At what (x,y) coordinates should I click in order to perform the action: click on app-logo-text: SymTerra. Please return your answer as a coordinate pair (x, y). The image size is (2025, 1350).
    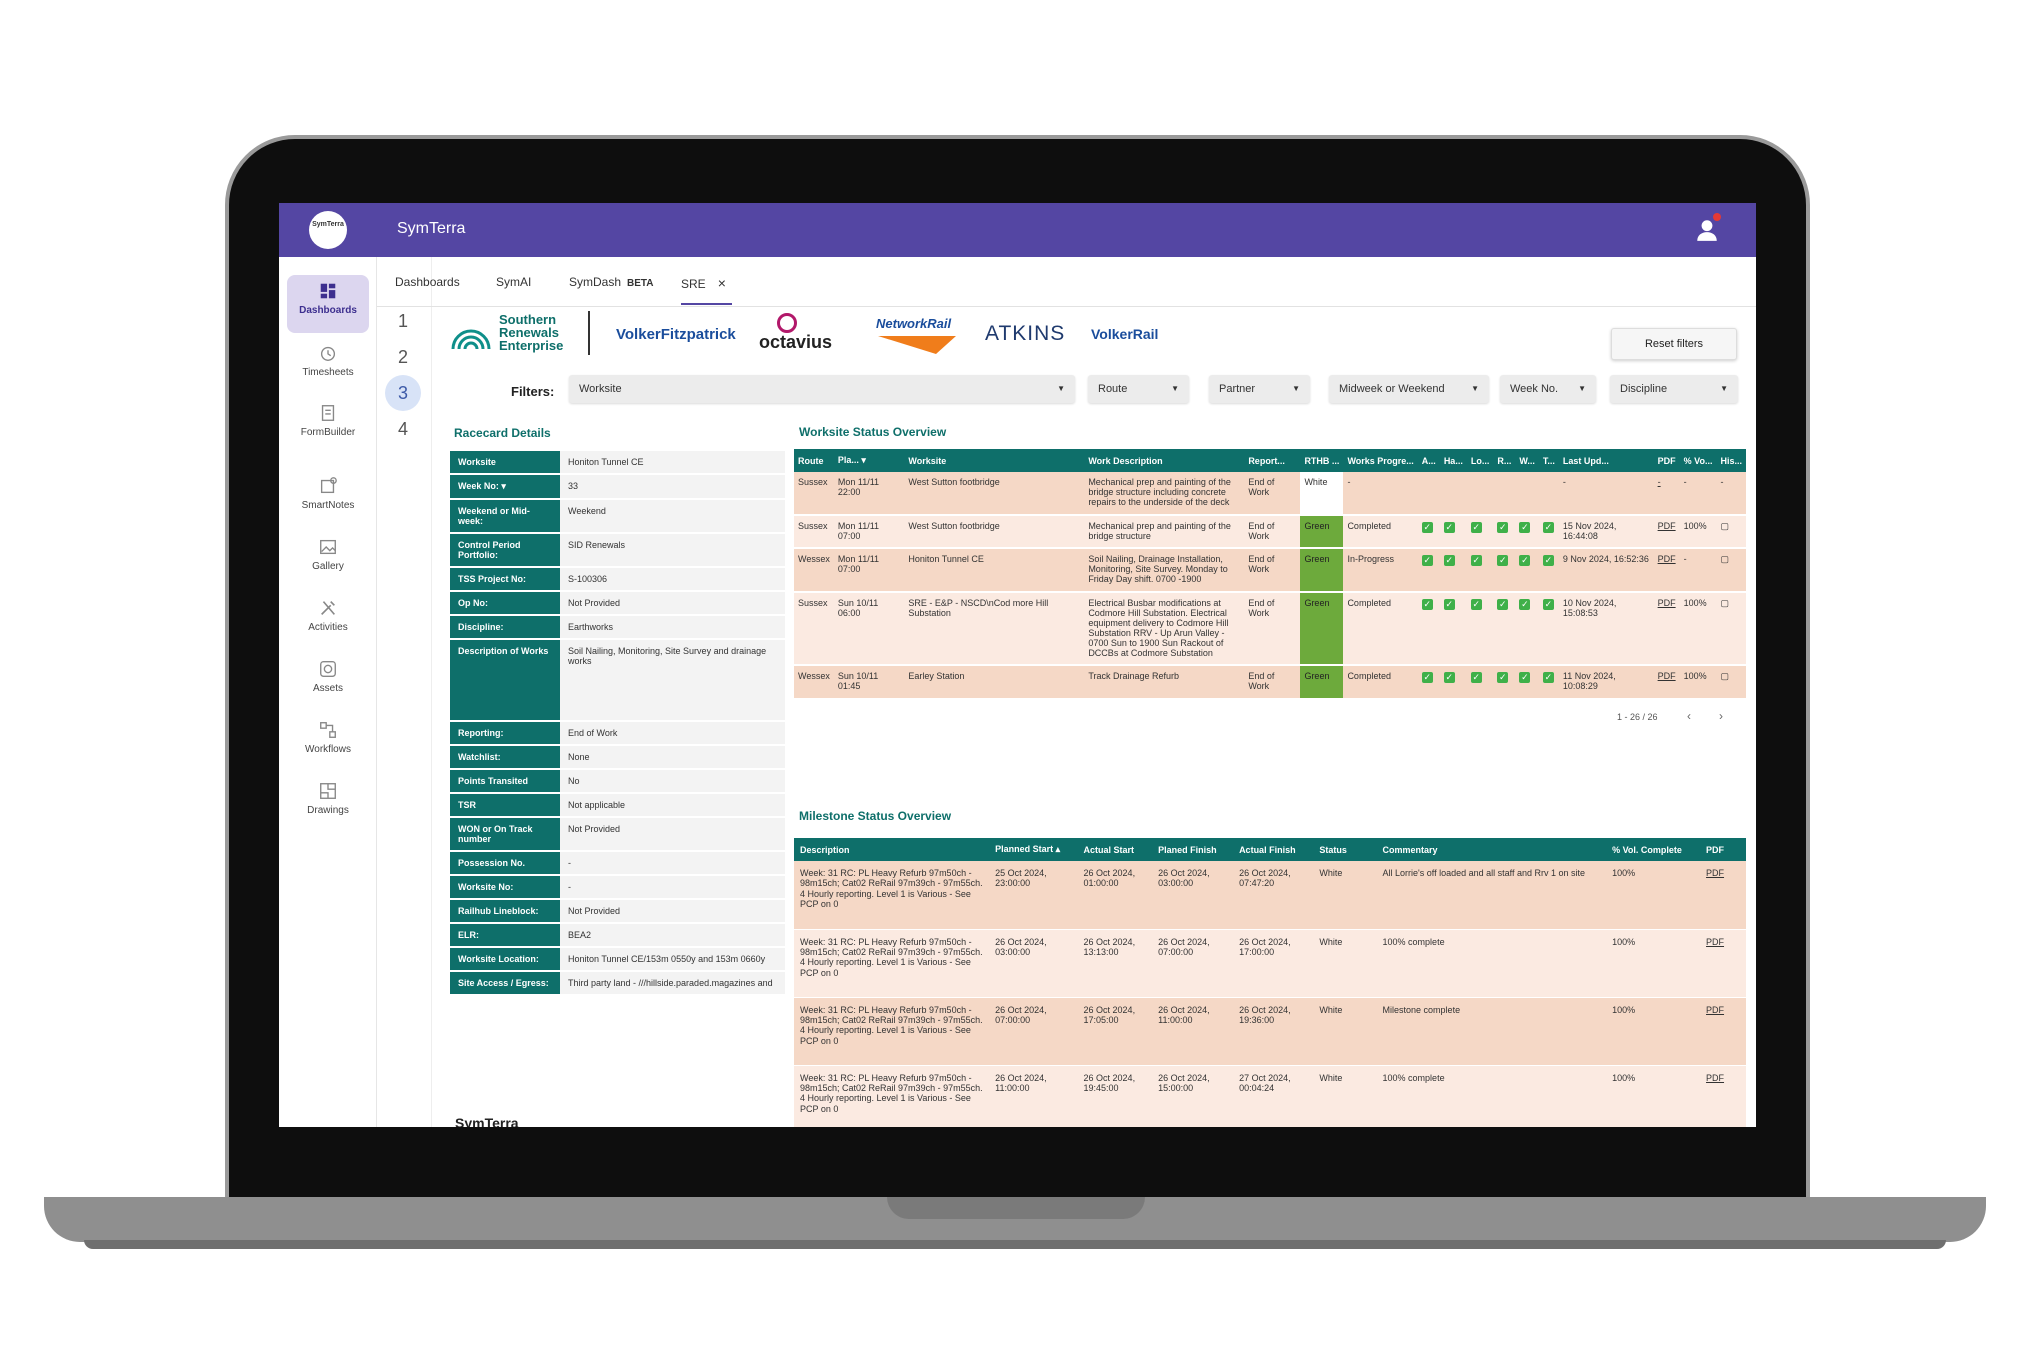
    Looking at the image, I should click on (328, 224).